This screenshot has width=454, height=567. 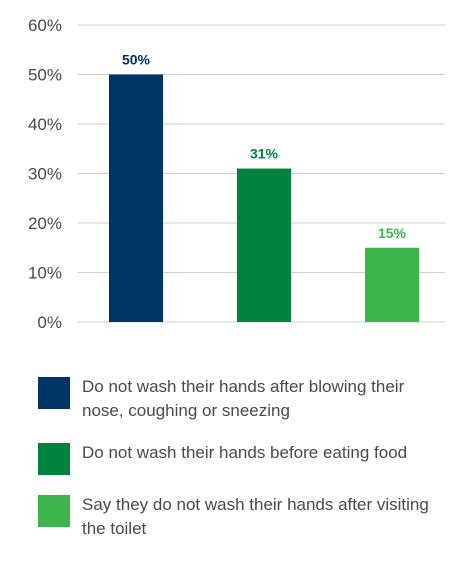 What do you see at coordinates (264, 154) in the screenshot?
I see `bar-data-label: 31%` at bounding box center [264, 154].